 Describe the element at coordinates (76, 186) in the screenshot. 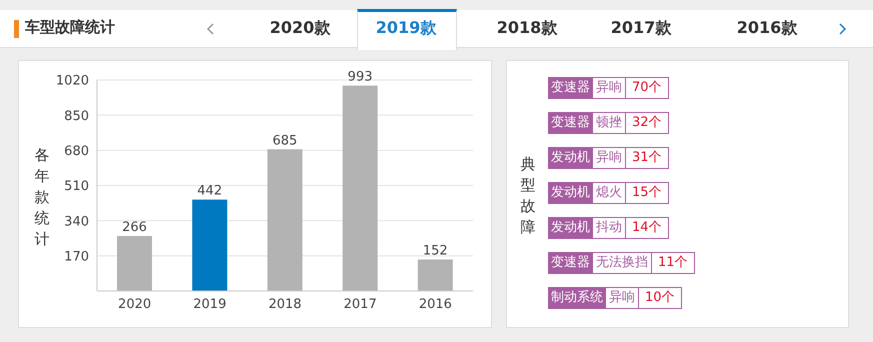

I see `y-tick-label: 510` at that location.